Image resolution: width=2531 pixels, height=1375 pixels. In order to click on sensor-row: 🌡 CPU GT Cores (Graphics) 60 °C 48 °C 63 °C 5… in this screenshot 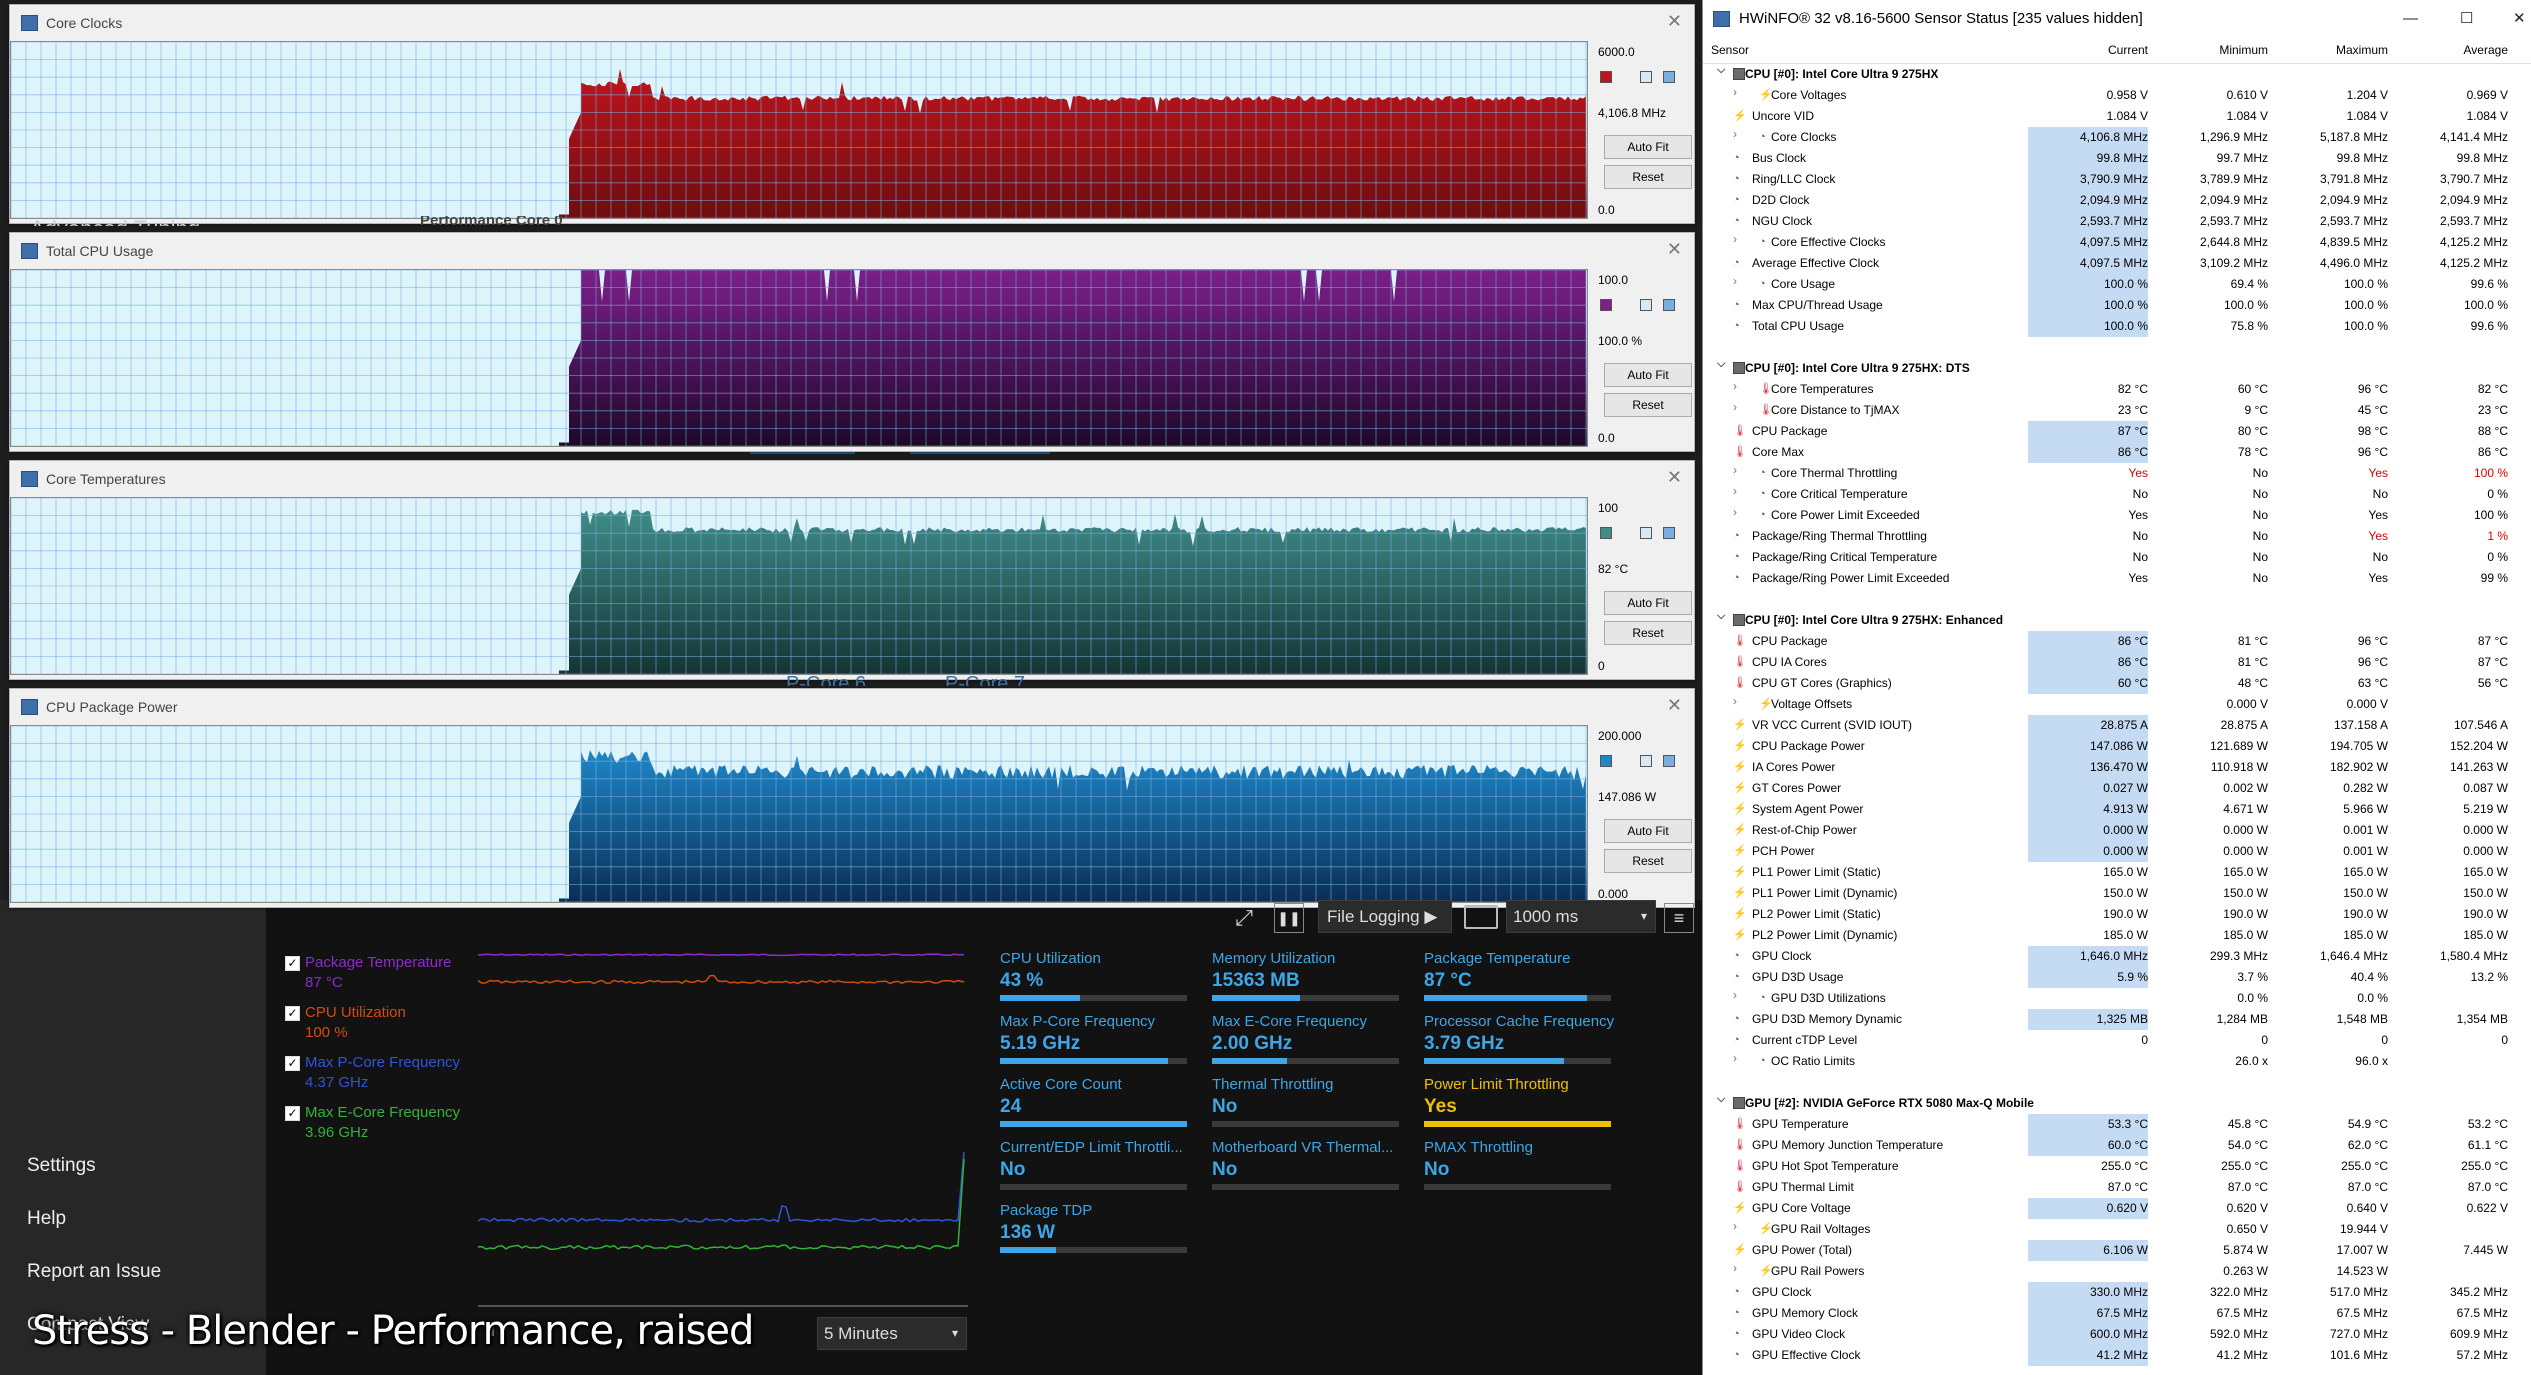, I will do `click(2117, 683)`.